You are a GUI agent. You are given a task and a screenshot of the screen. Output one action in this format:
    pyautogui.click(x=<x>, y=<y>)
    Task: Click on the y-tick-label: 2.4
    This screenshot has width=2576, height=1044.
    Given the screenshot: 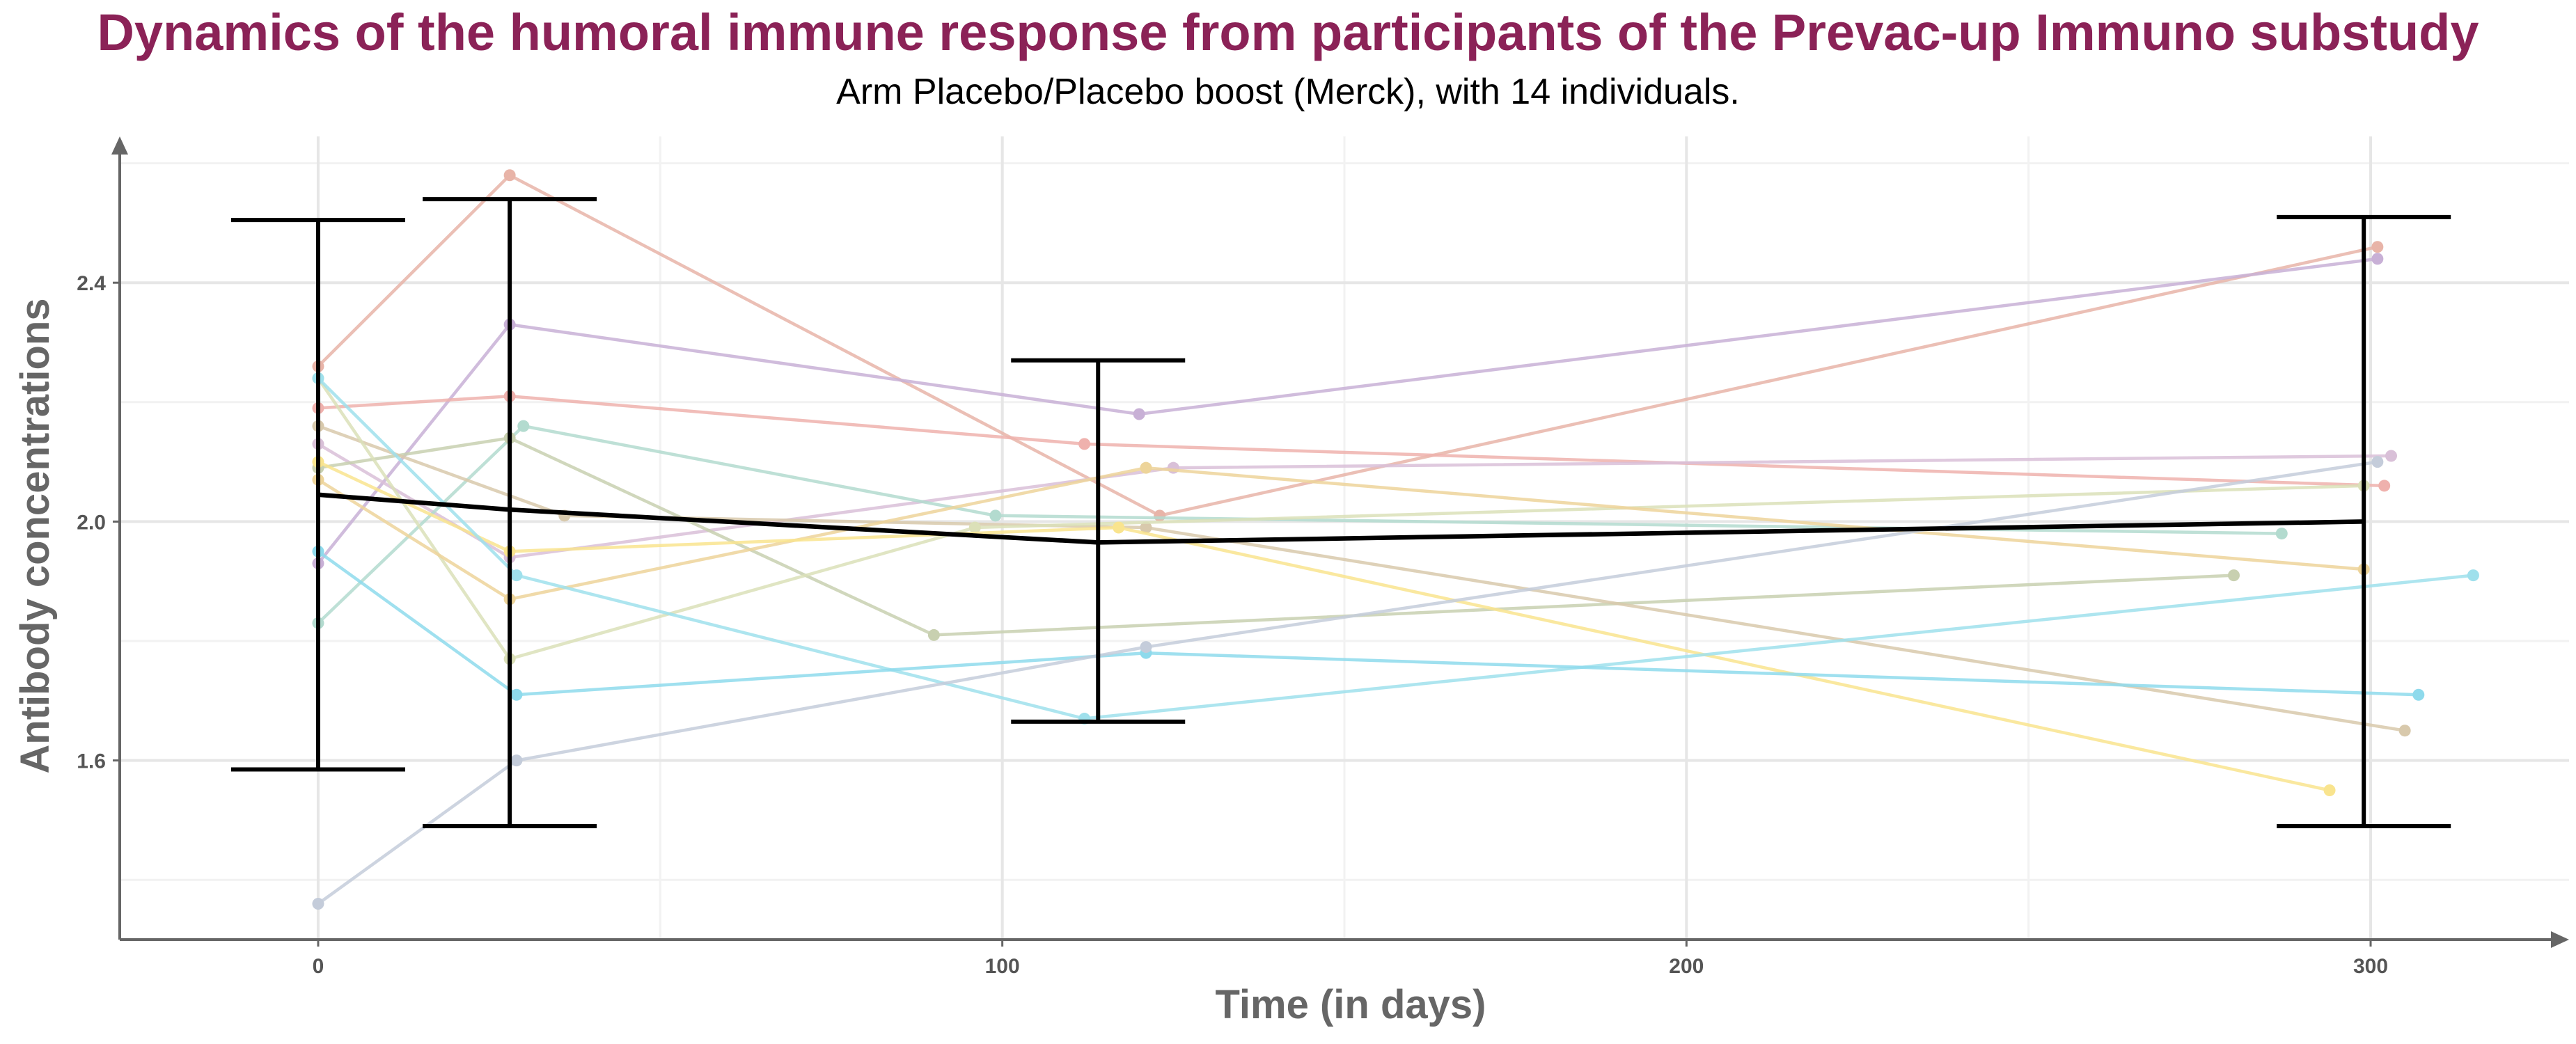 What is the action you would take?
    pyautogui.click(x=91, y=283)
    